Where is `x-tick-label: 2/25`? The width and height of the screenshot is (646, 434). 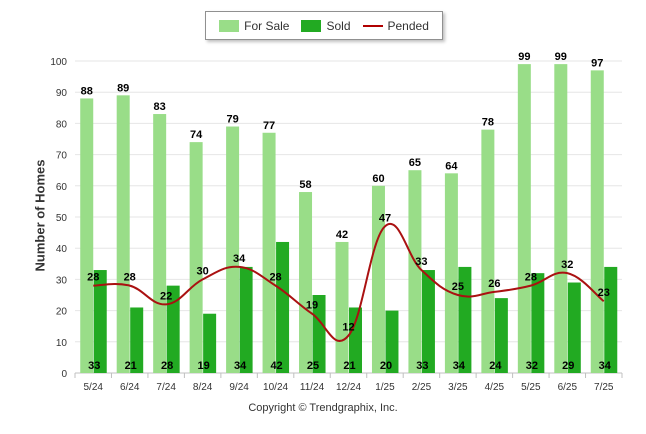
x-tick-label: 2/25 is located at coordinates (422, 387).